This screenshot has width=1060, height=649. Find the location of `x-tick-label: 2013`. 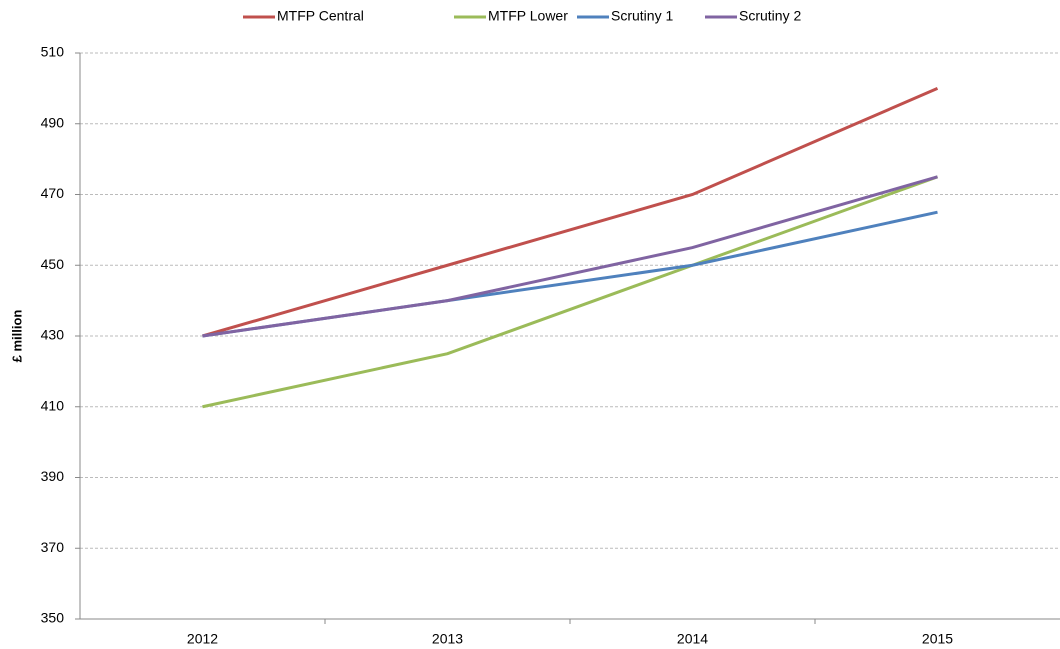

x-tick-label: 2013 is located at coordinates (447, 639).